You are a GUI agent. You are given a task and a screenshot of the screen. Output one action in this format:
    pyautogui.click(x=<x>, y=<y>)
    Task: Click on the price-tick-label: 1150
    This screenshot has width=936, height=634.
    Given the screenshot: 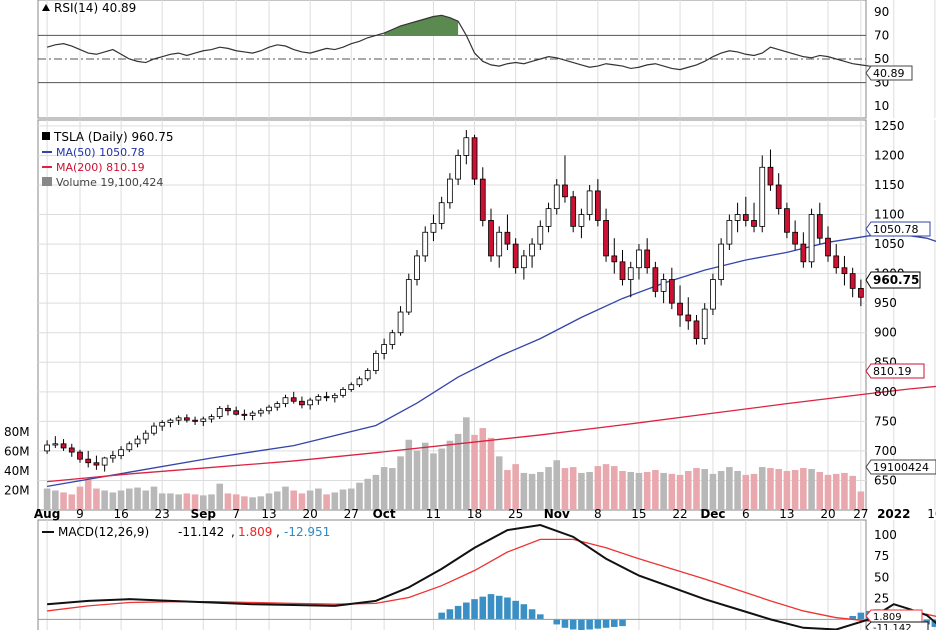 What is the action you would take?
    pyautogui.click(x=889, y=185)
    